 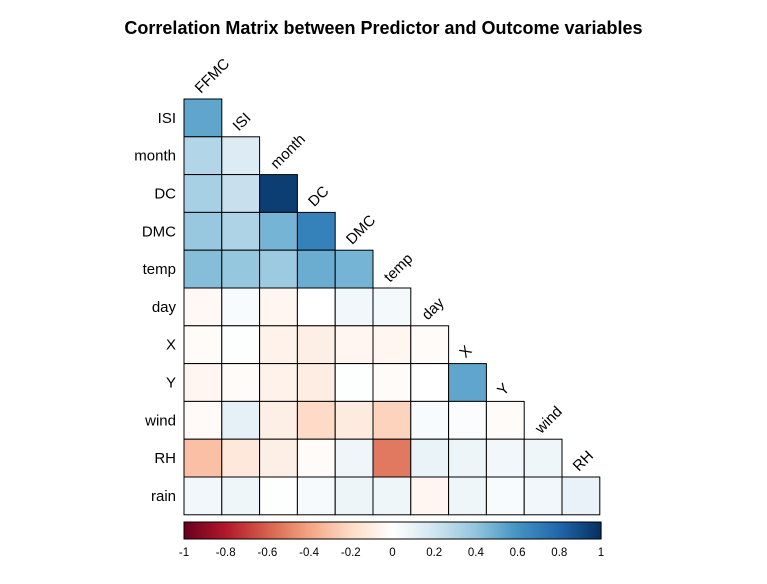 I want to click on cell-rain-day, so click(x=430, y=496).